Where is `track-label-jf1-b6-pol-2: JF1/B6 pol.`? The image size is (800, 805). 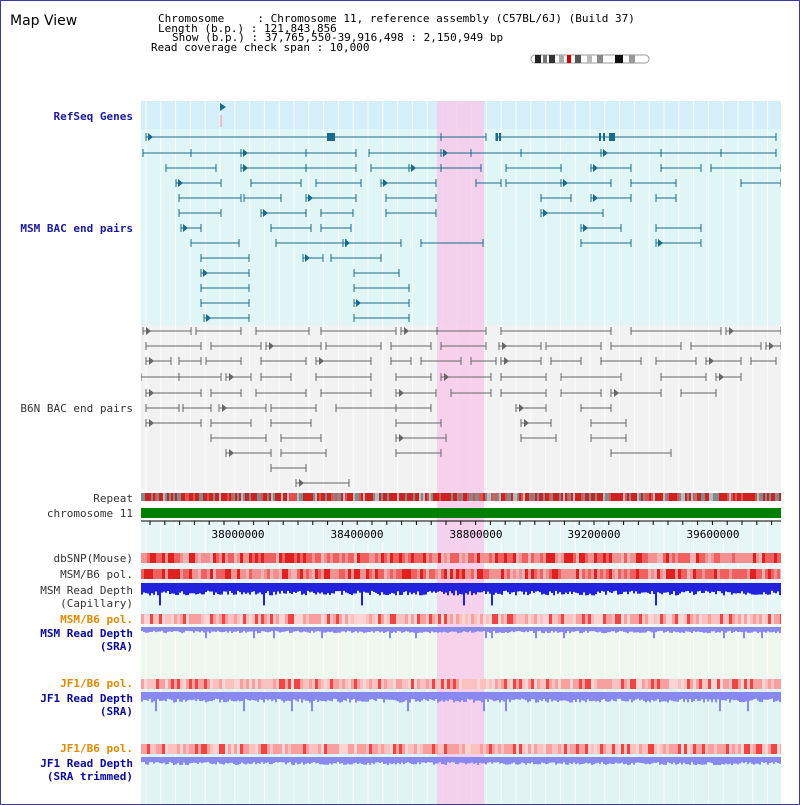 track-label-jf1-b6-pol-2: JF1/B6 pol. is located at coordinates (96, 748).